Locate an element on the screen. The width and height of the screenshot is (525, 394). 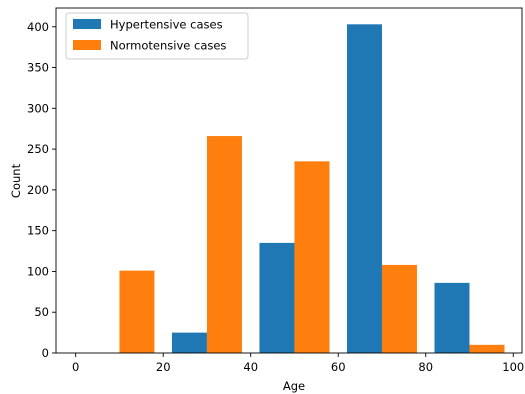
legend: Hypertensive cases Normotensive cases is located at coordinates (157, 36).